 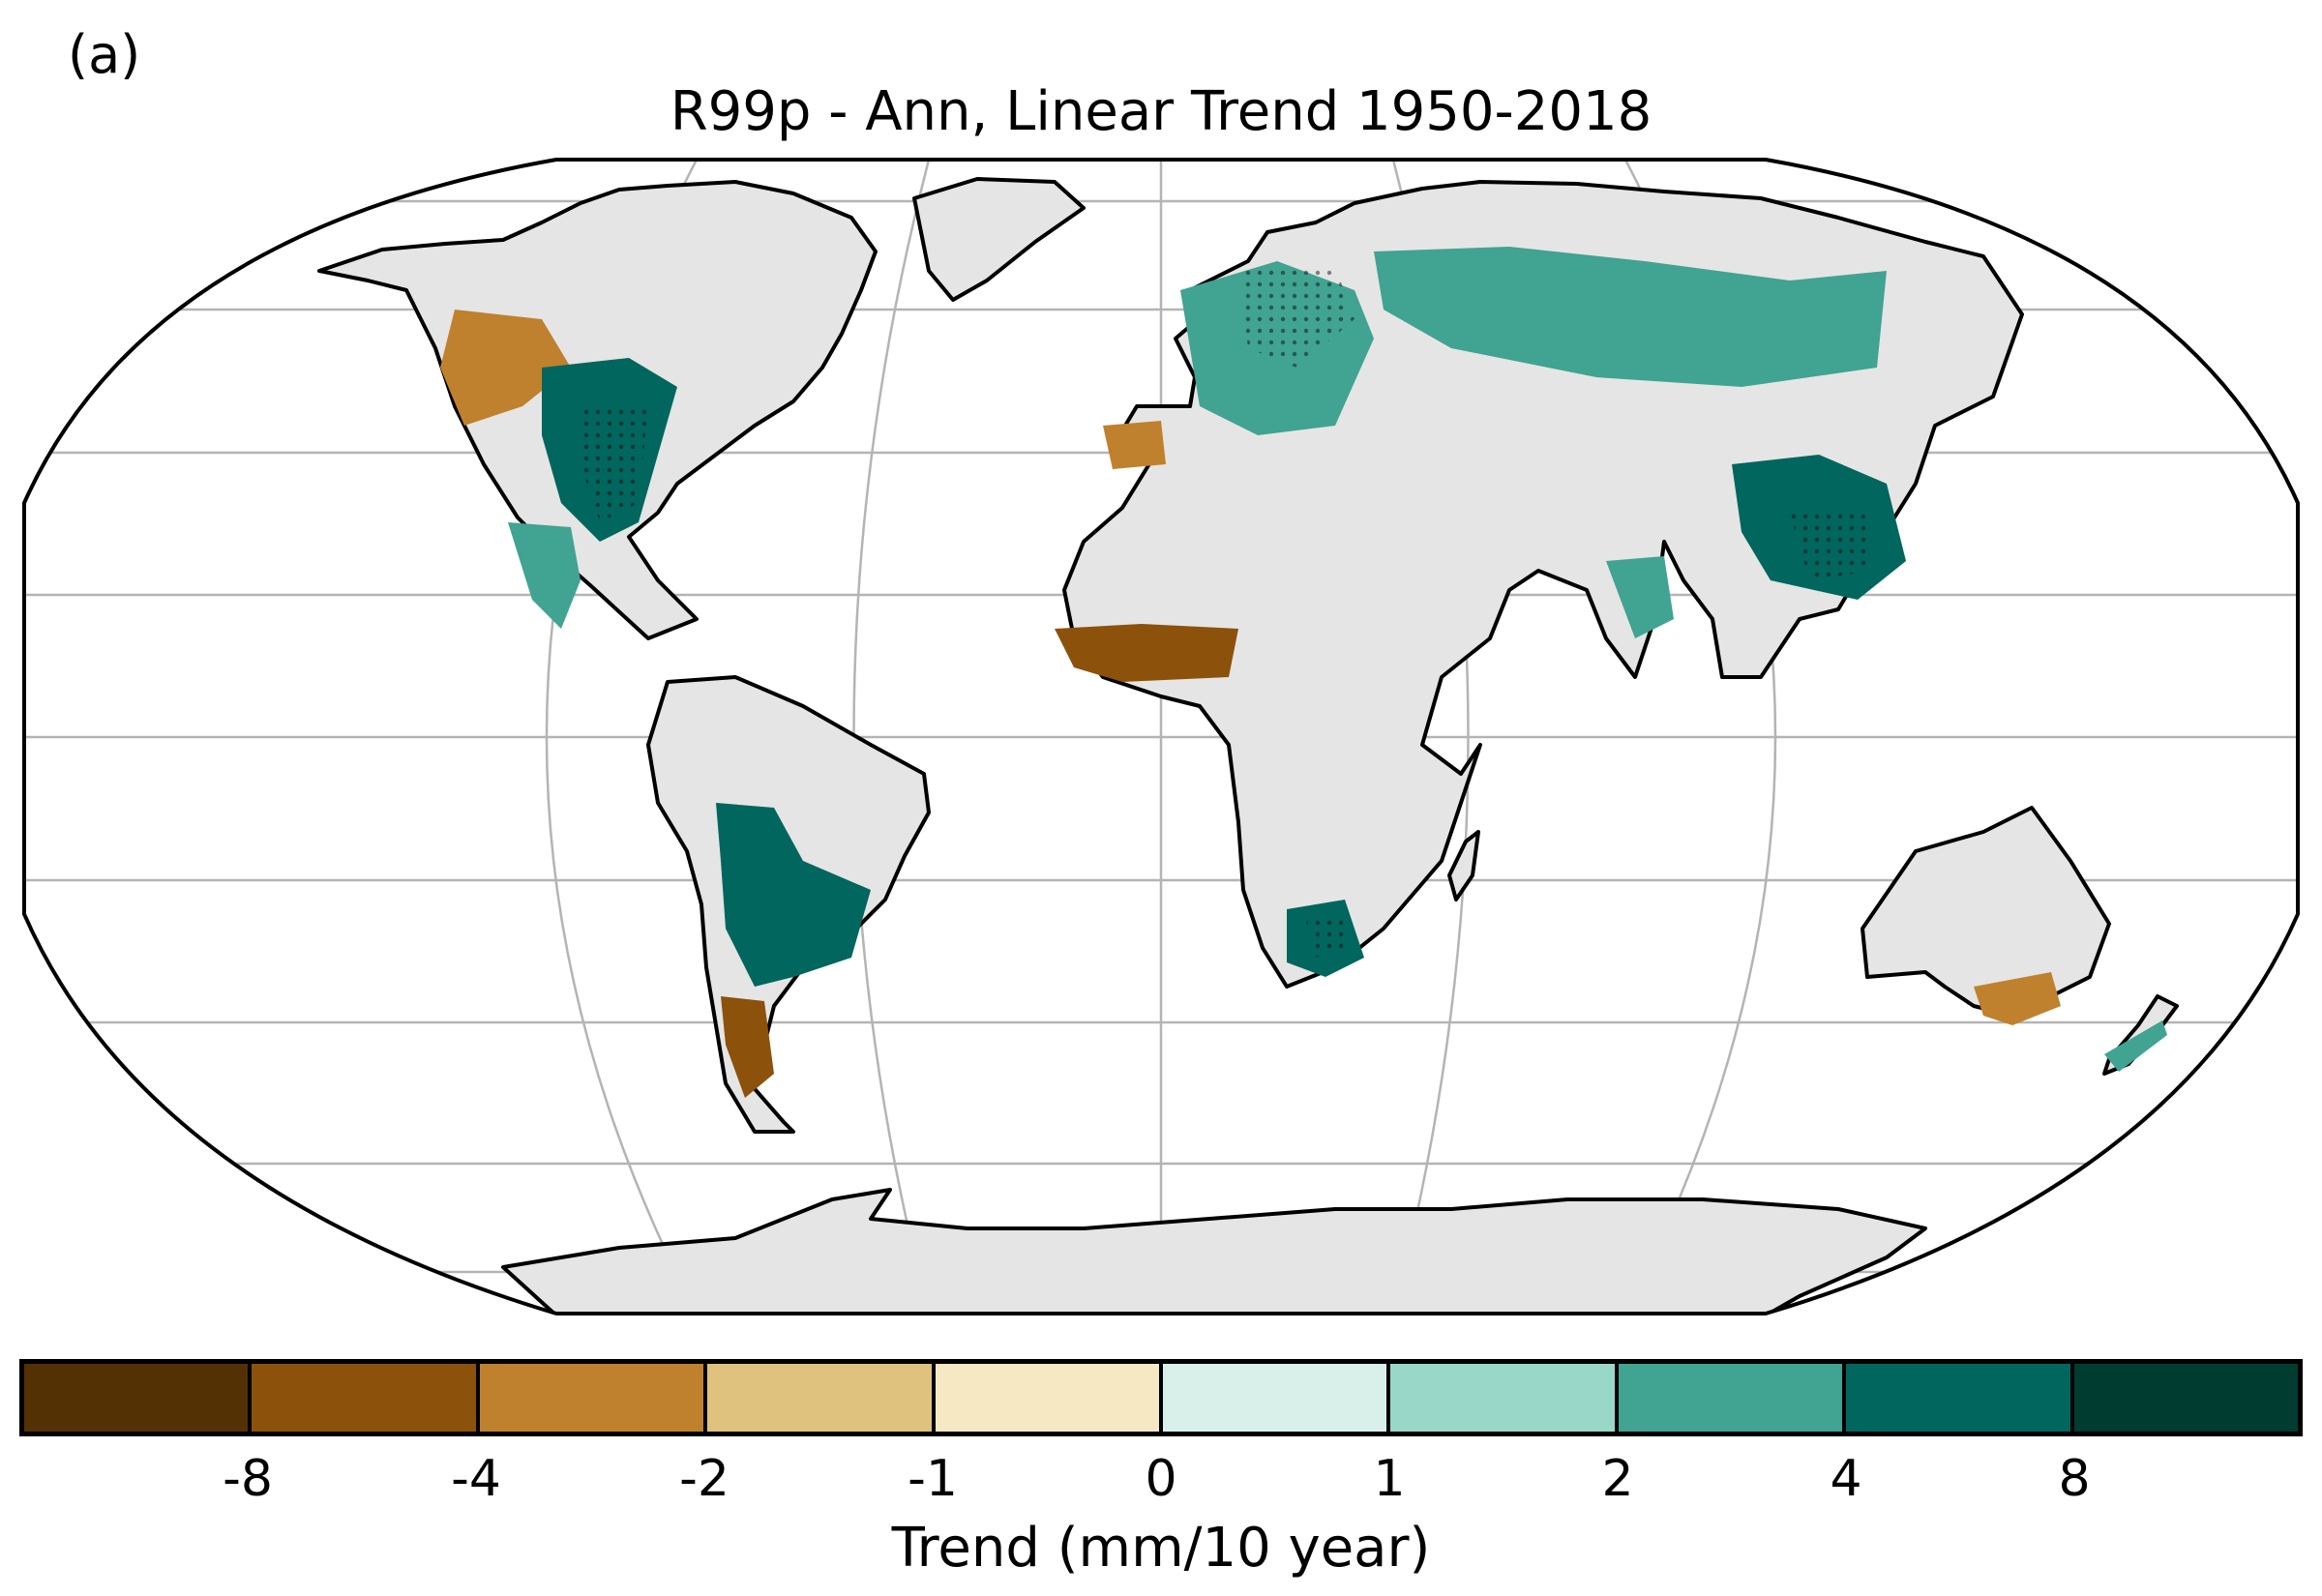 What do you see at coordinates (1617, 1479) in the screenshot?
I see `colorbar-tick-label: 2` at bounding box center [1617, 1479].